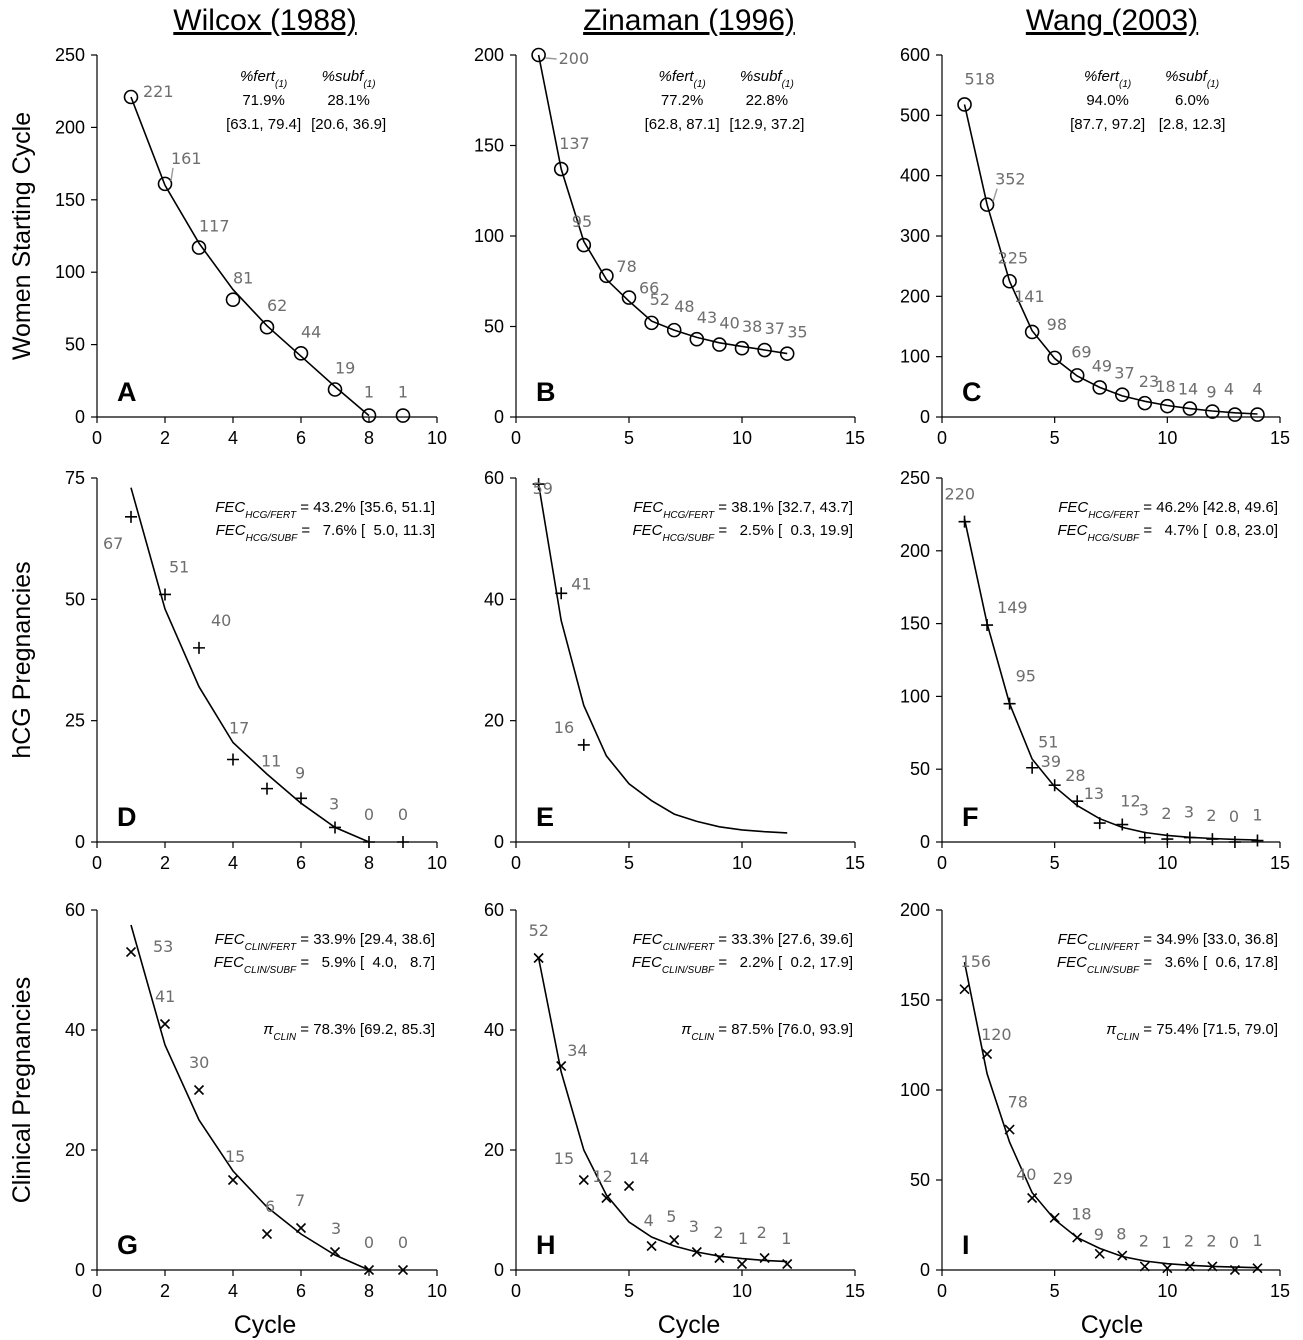 This screenshot has height=1340, width=1303. I want to click on data-point: 34, so click(572, 1056).